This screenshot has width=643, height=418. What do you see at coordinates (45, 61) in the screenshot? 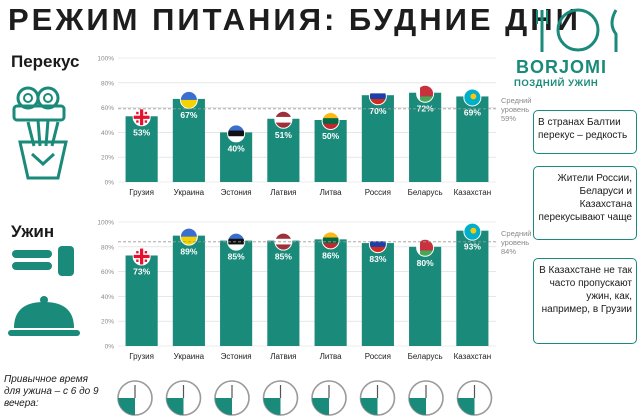
I see `snack-section-title: Перекус` at bounding box center [45, 61].